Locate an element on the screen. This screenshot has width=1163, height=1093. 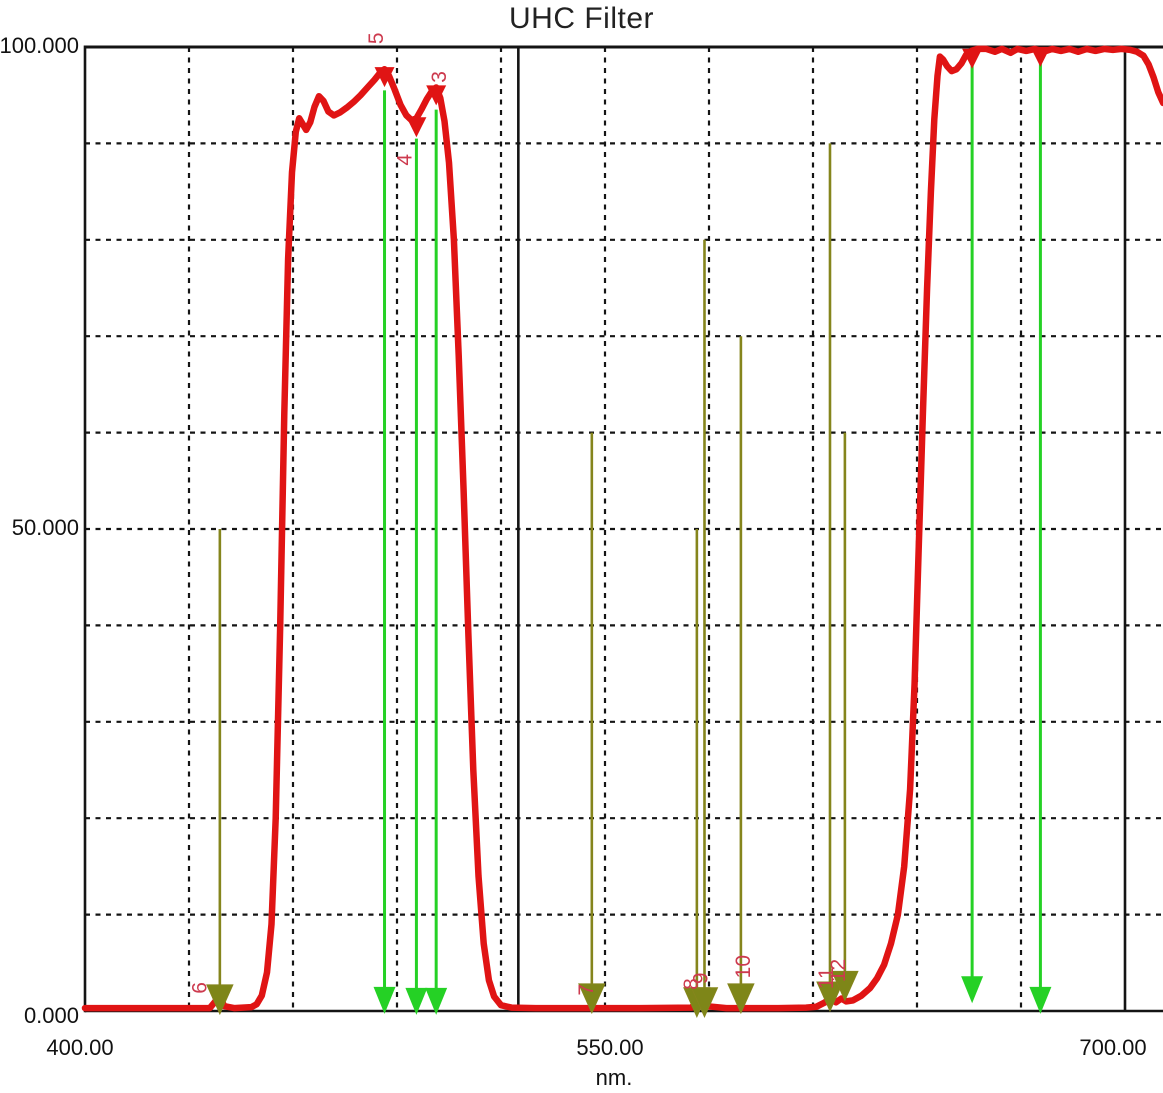
y-axis-tick-label: 0.000 is located at coordinates (51, 1015).